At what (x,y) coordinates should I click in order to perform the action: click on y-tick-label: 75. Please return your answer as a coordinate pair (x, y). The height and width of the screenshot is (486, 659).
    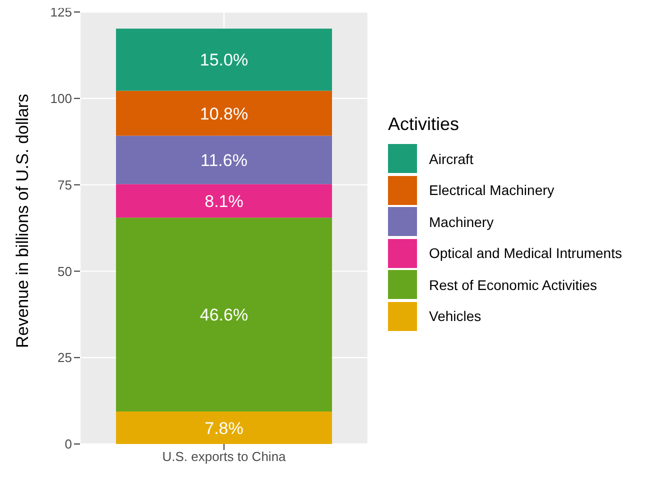
    Looking at the image, I should click on (65, 184).